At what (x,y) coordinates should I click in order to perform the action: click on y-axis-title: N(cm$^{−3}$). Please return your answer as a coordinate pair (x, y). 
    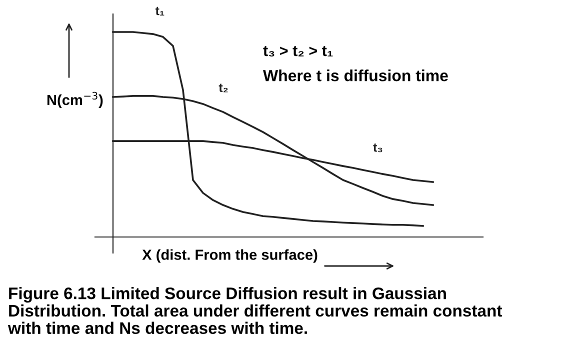
    Looking at the image, I should click on (75, 100).